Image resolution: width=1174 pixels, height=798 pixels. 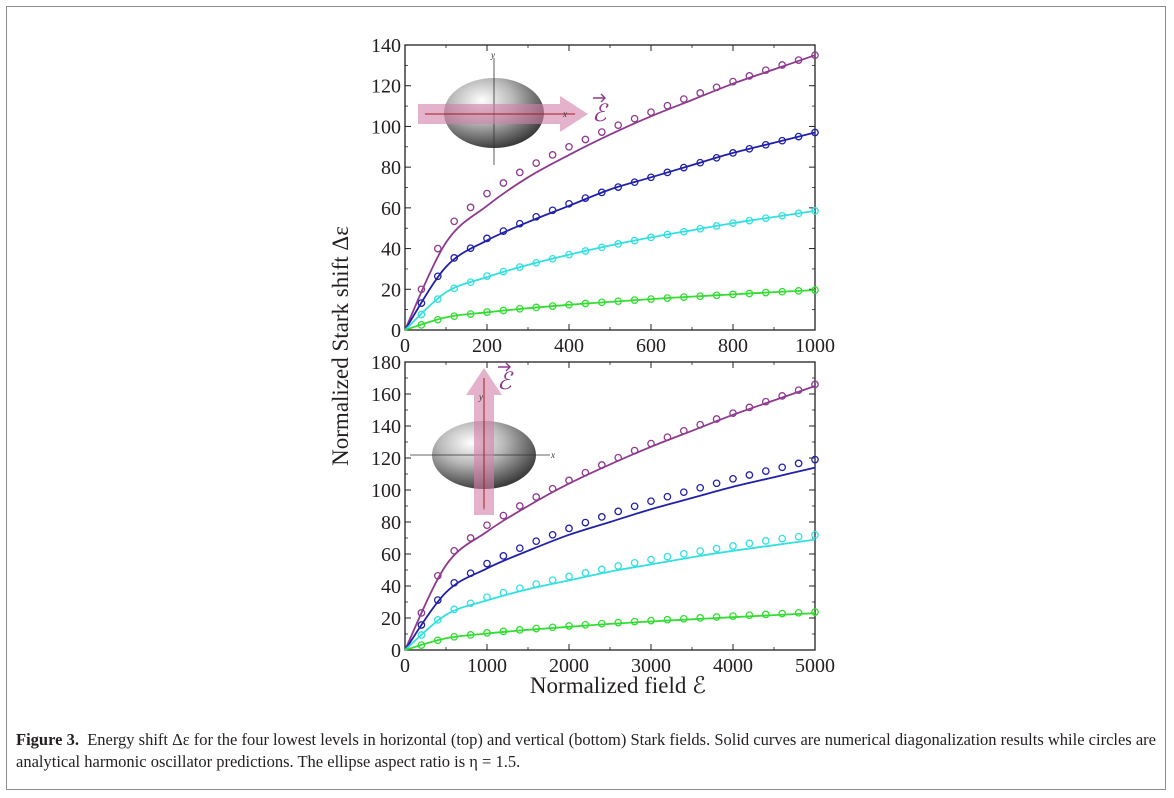 What do you see at coordinates (611, 191) in the screenshot?
I see `top-series` at bounding box center [611, 191].